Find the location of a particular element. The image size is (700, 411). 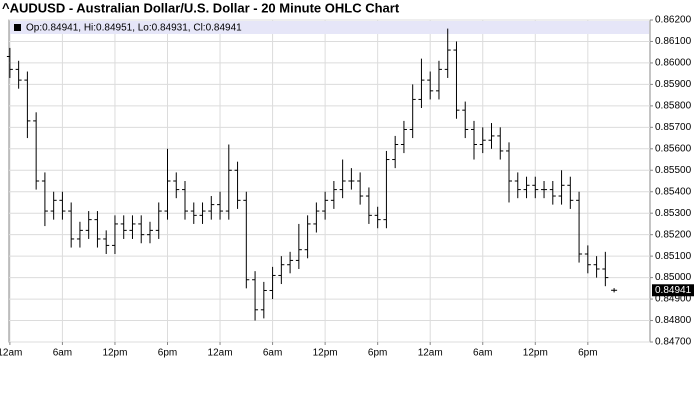

last-price-box is located at coordinates (673, 290).